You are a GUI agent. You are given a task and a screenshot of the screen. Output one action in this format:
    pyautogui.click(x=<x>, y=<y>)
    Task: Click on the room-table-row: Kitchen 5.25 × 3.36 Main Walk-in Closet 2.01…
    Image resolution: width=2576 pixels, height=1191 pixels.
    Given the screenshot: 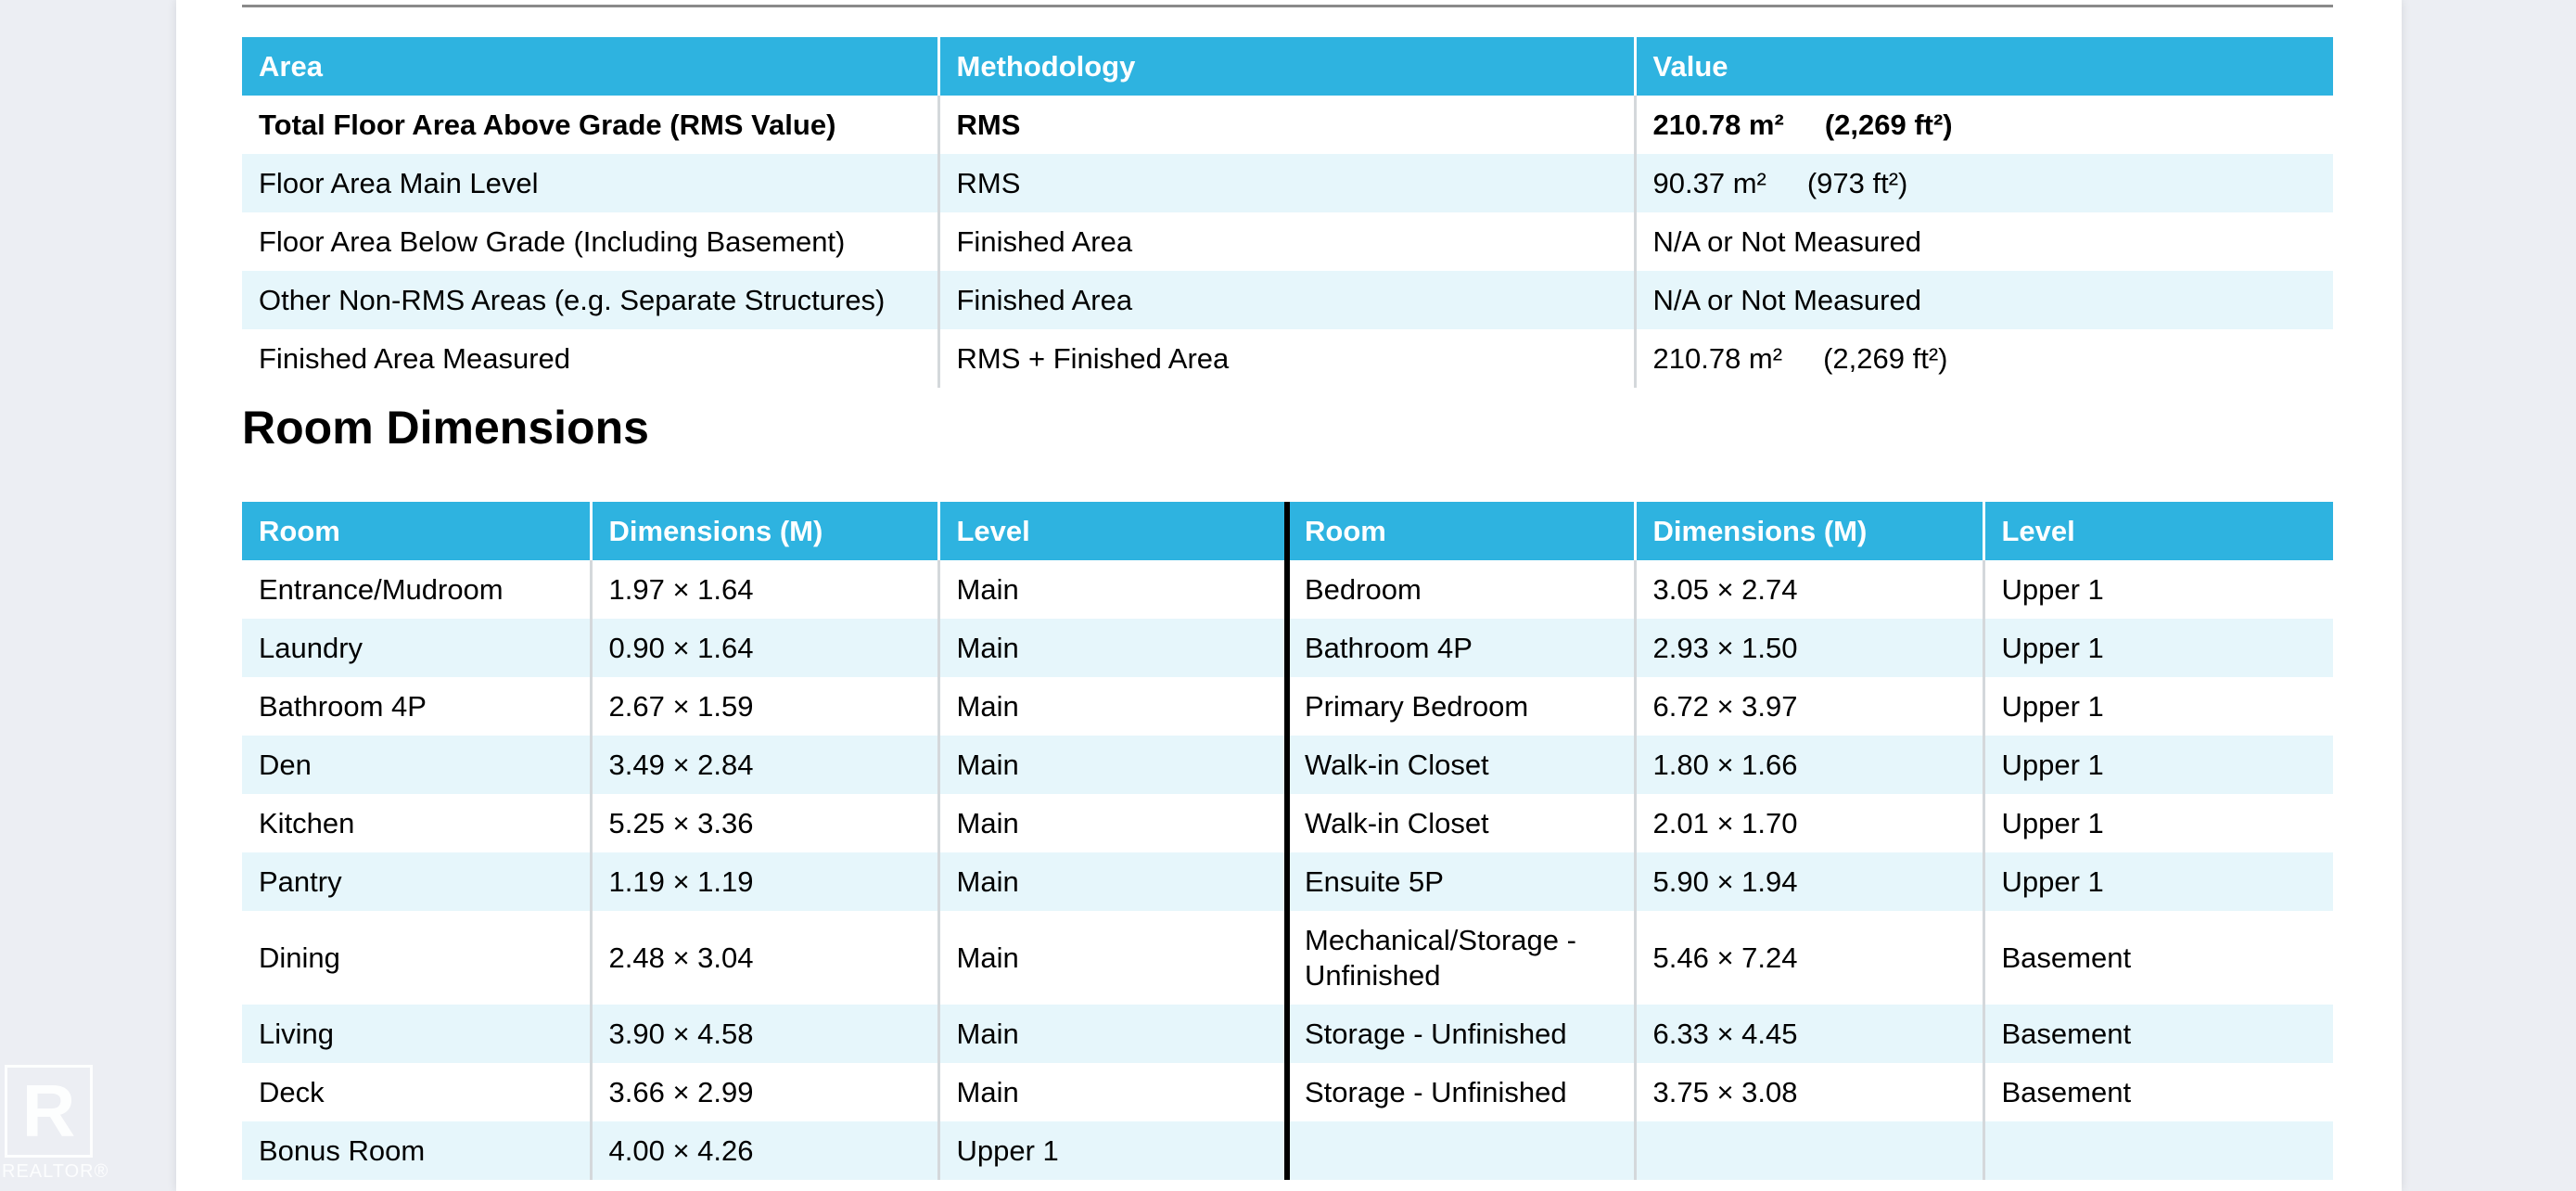 What is the action you would take?
    pyautogui.click(x=1287, y=823)
    